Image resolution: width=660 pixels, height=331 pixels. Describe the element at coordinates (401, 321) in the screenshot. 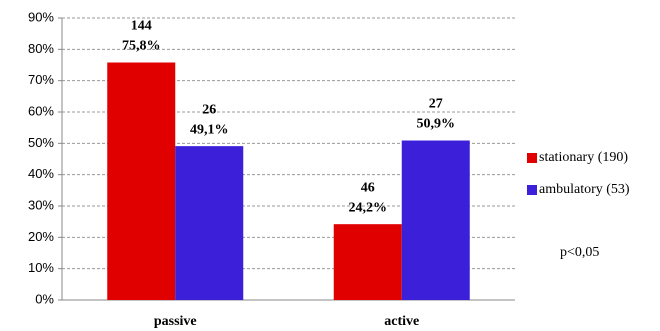

I see `x-tick-label: active` at that location.